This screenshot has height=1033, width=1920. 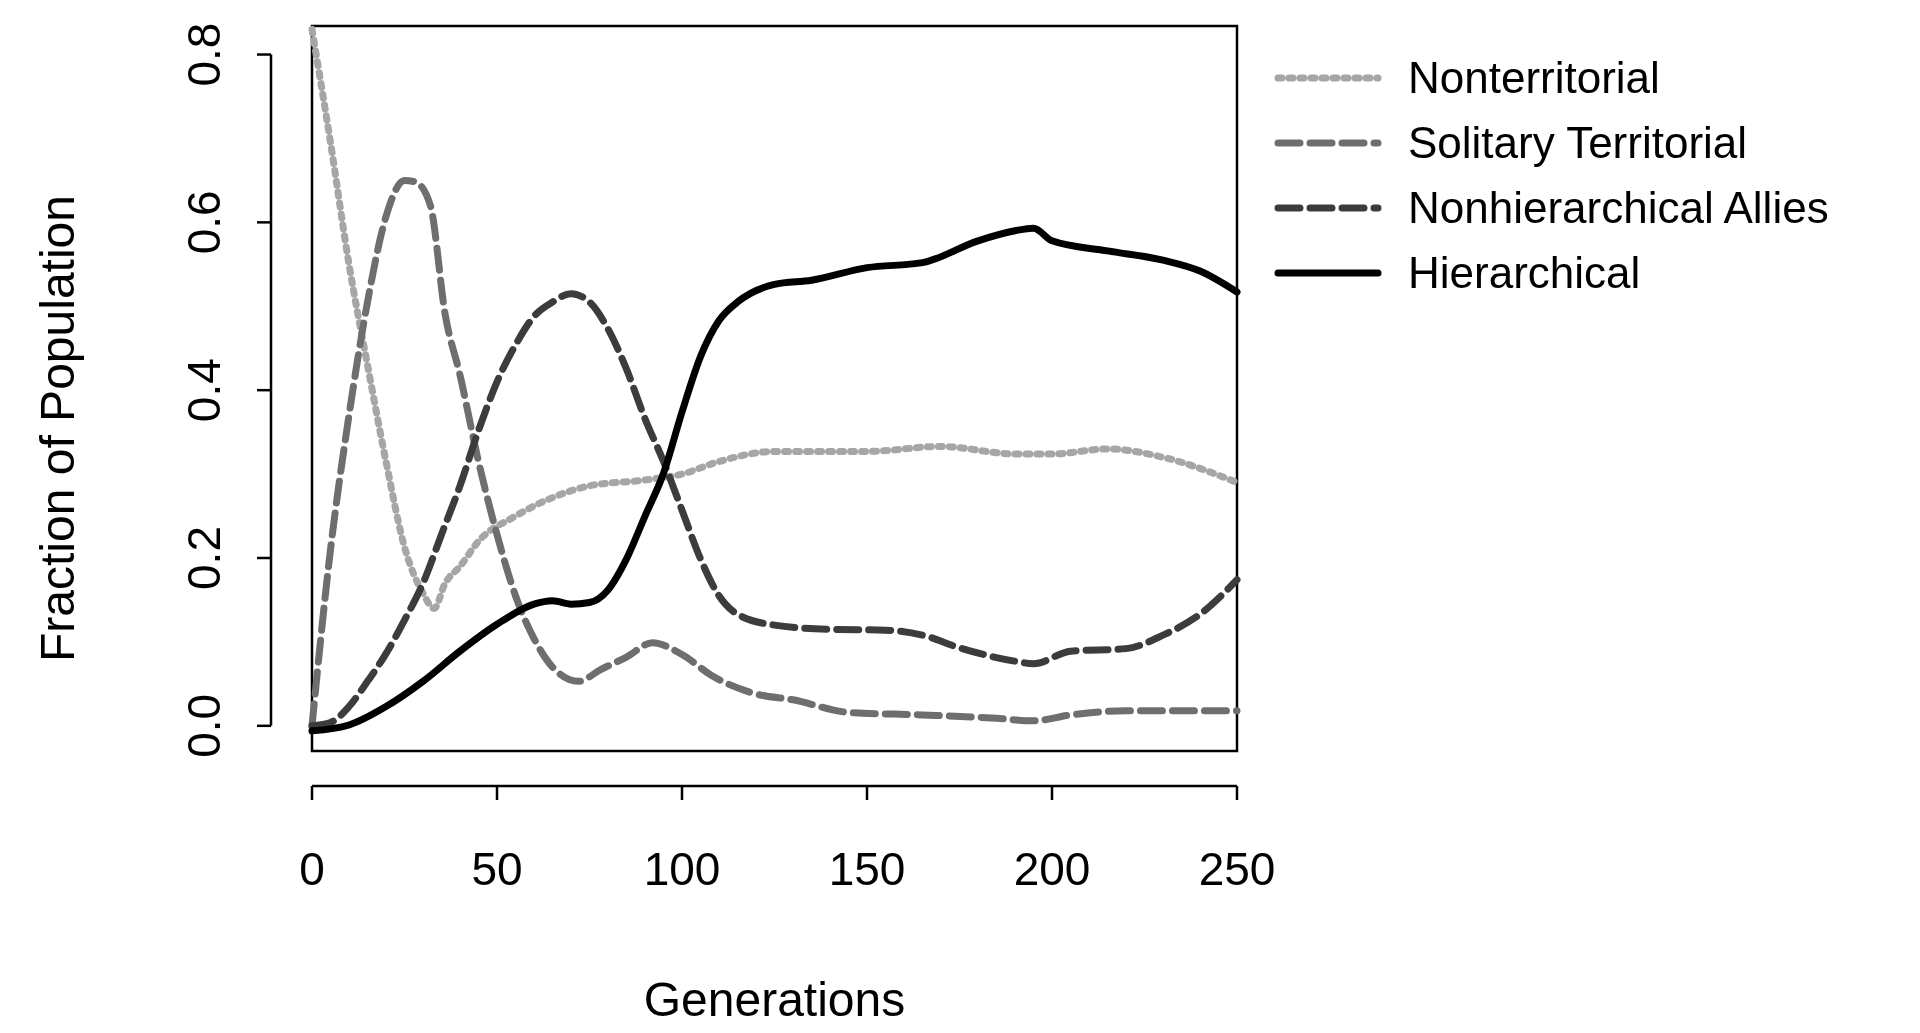 I want to click on legend-label: Nonterritorial, so click(x=1534, y=77).